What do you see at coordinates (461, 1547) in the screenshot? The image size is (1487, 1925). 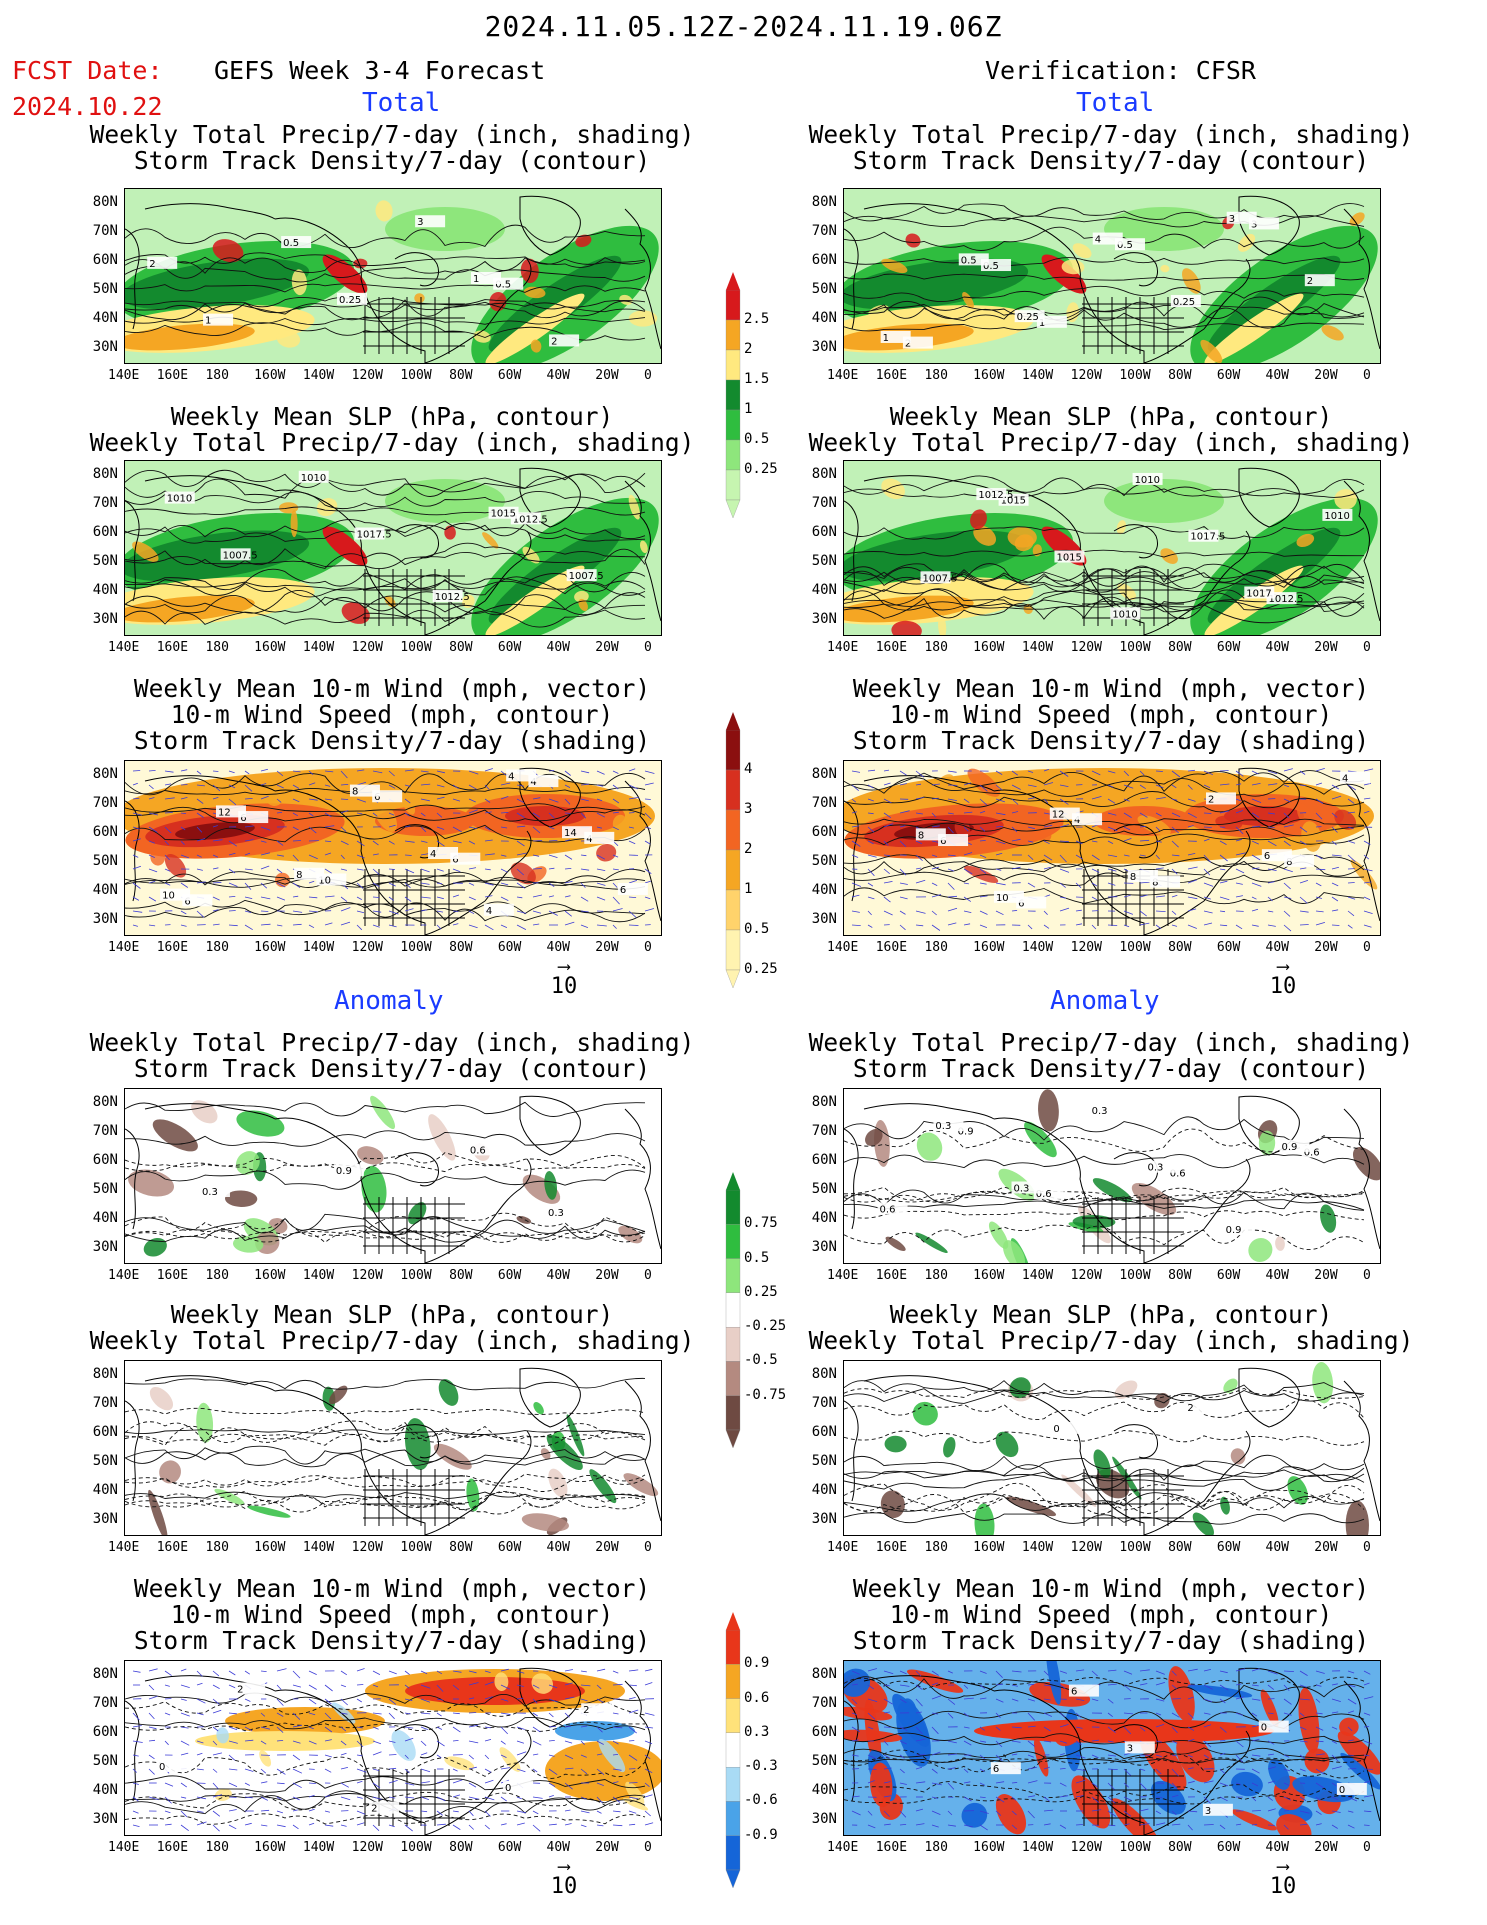 I see `lon-label-7: 80W` at bounding box center [461, 1547].